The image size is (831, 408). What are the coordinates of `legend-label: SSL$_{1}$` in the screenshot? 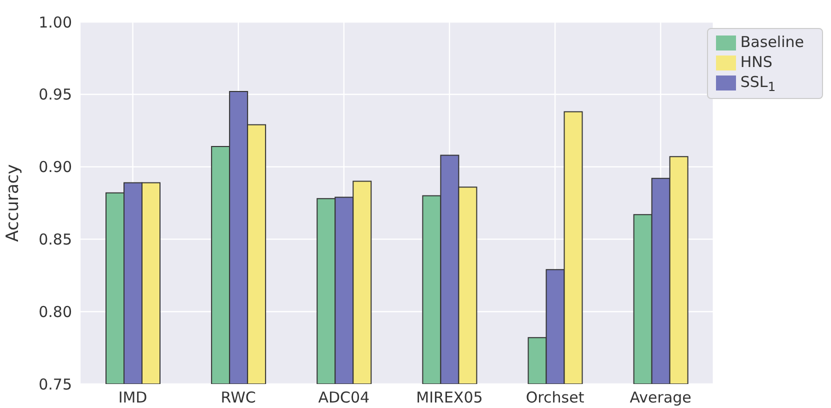 It's located at (758, 83).